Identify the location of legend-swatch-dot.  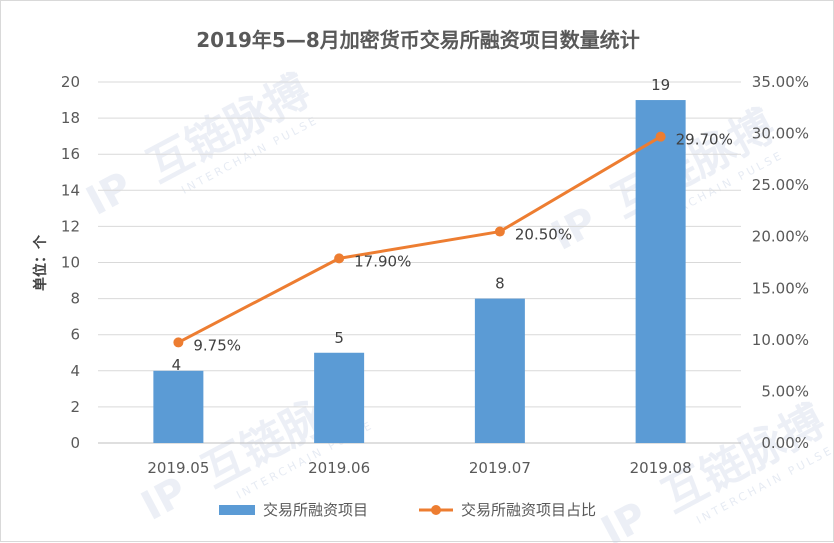
(436, 510).